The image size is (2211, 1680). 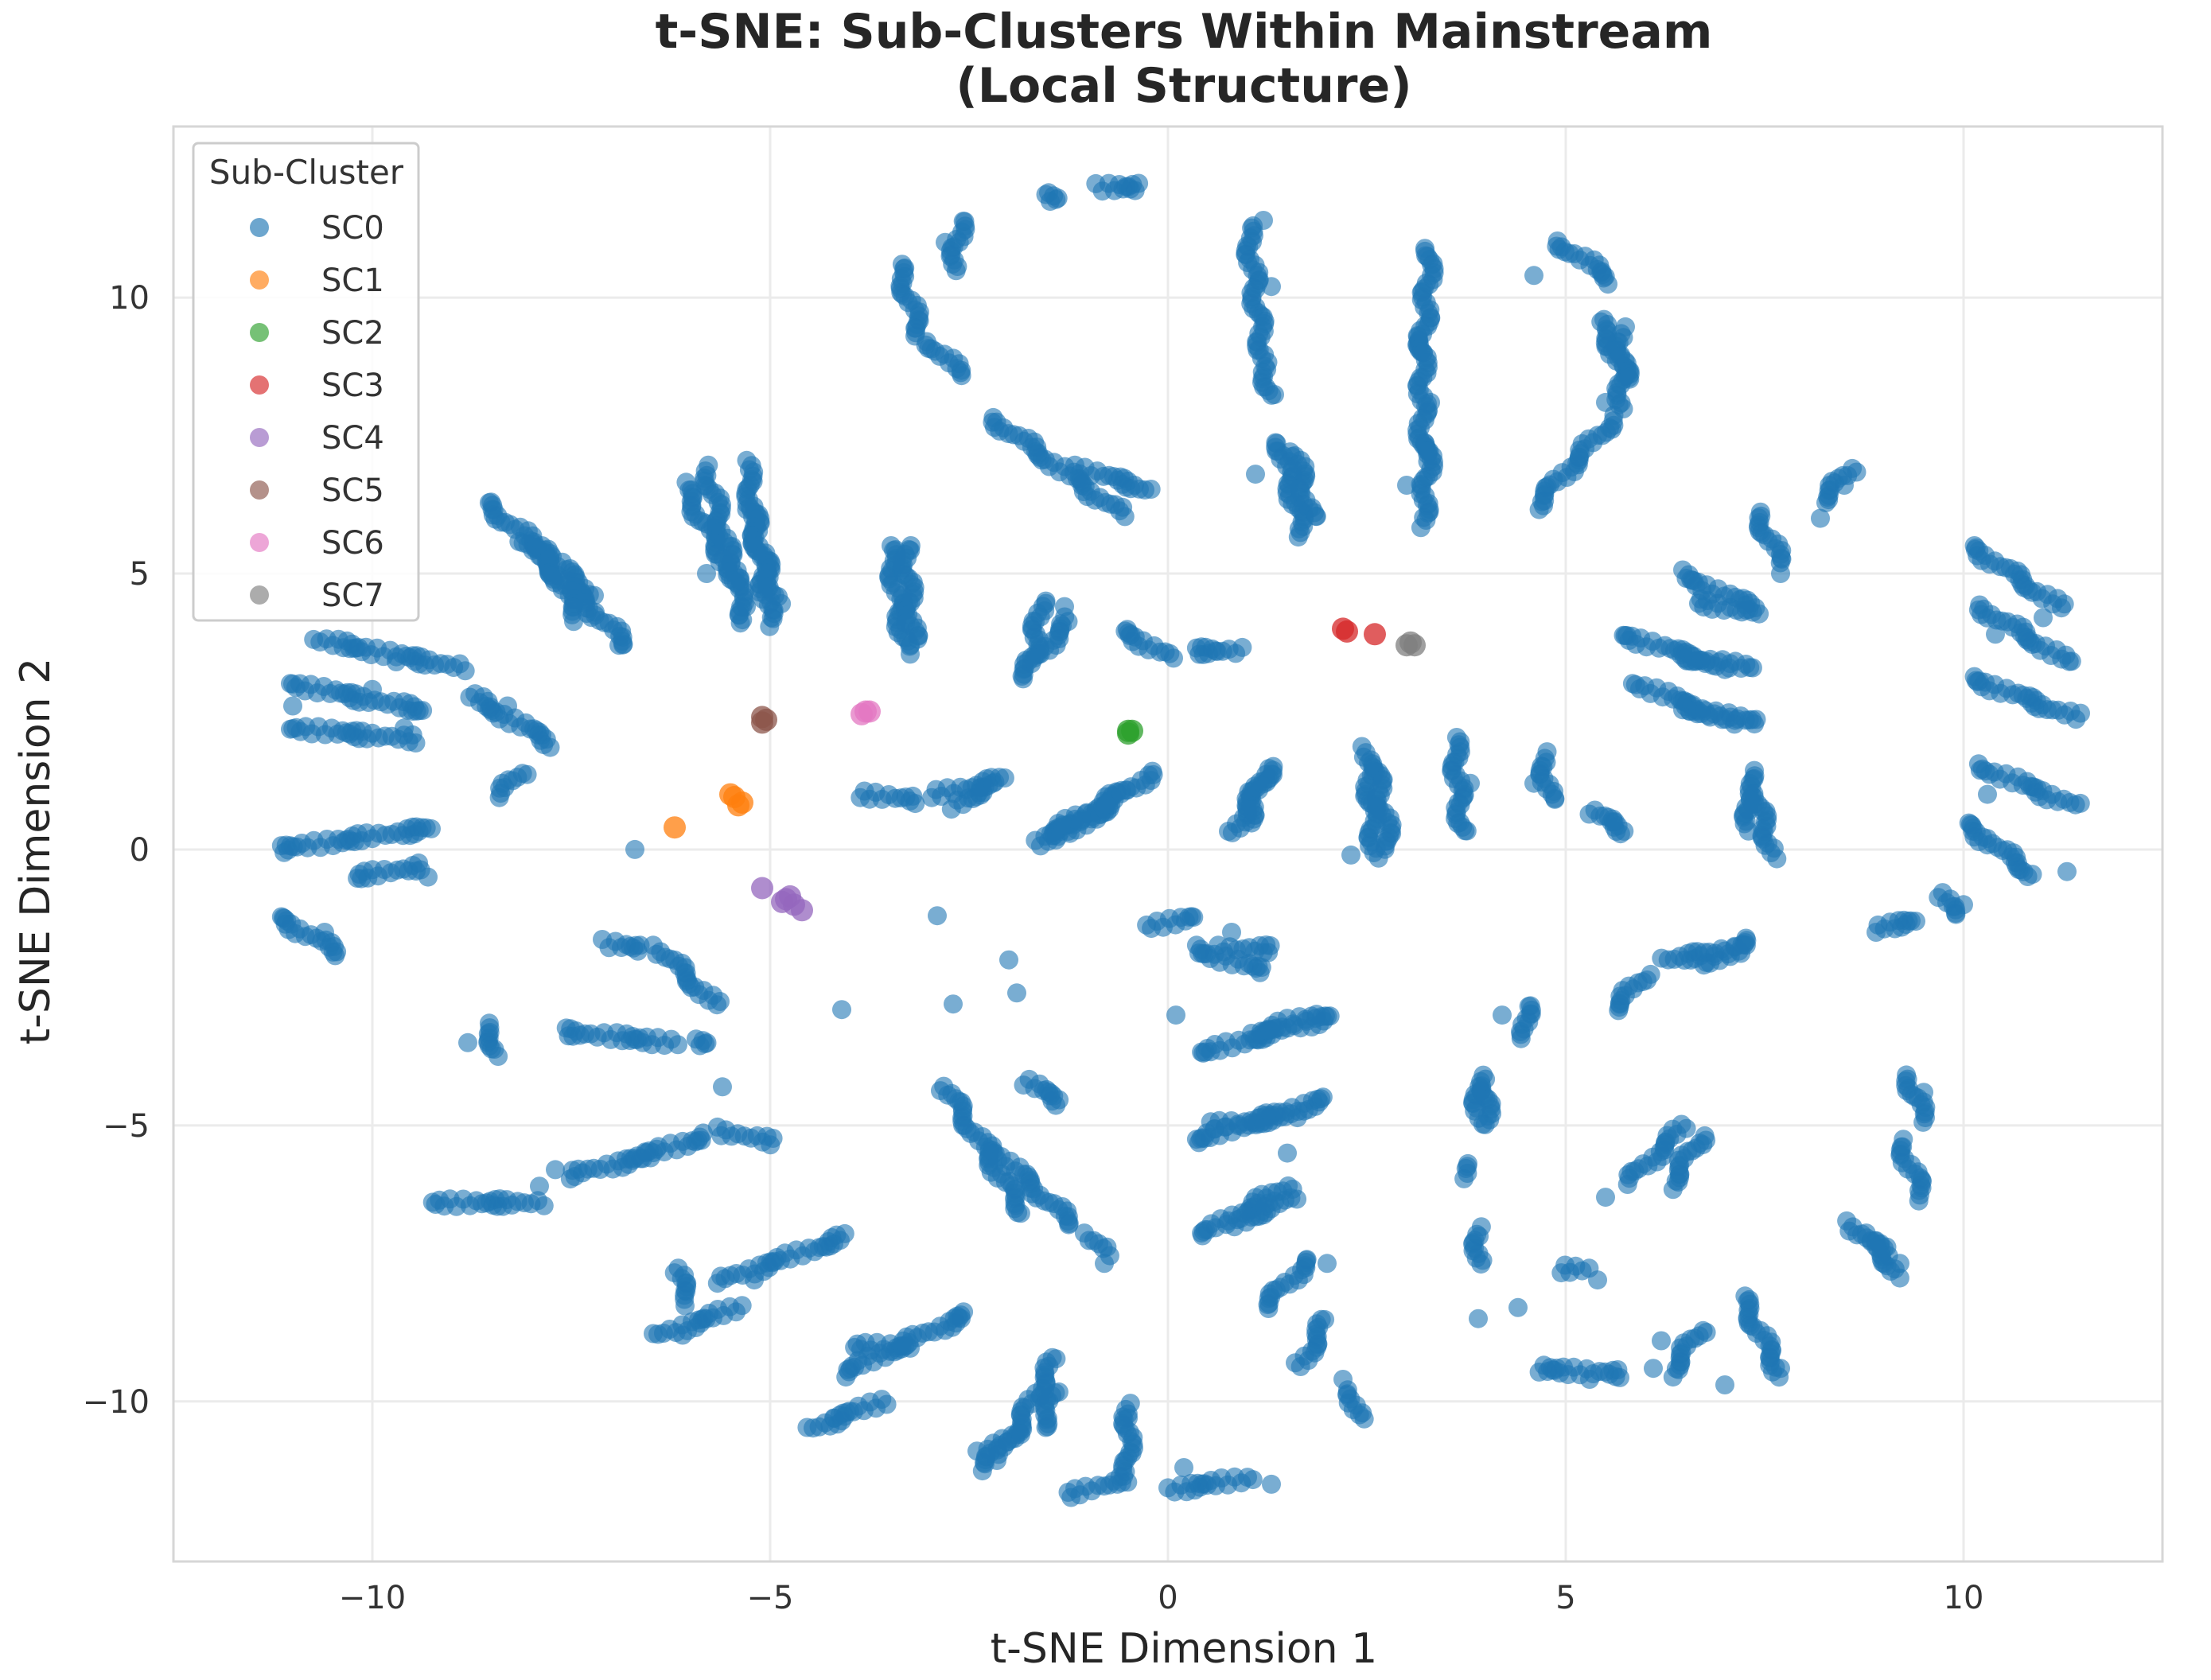 I want to click on y-tick-label: 10, so click(x=129, y=298).